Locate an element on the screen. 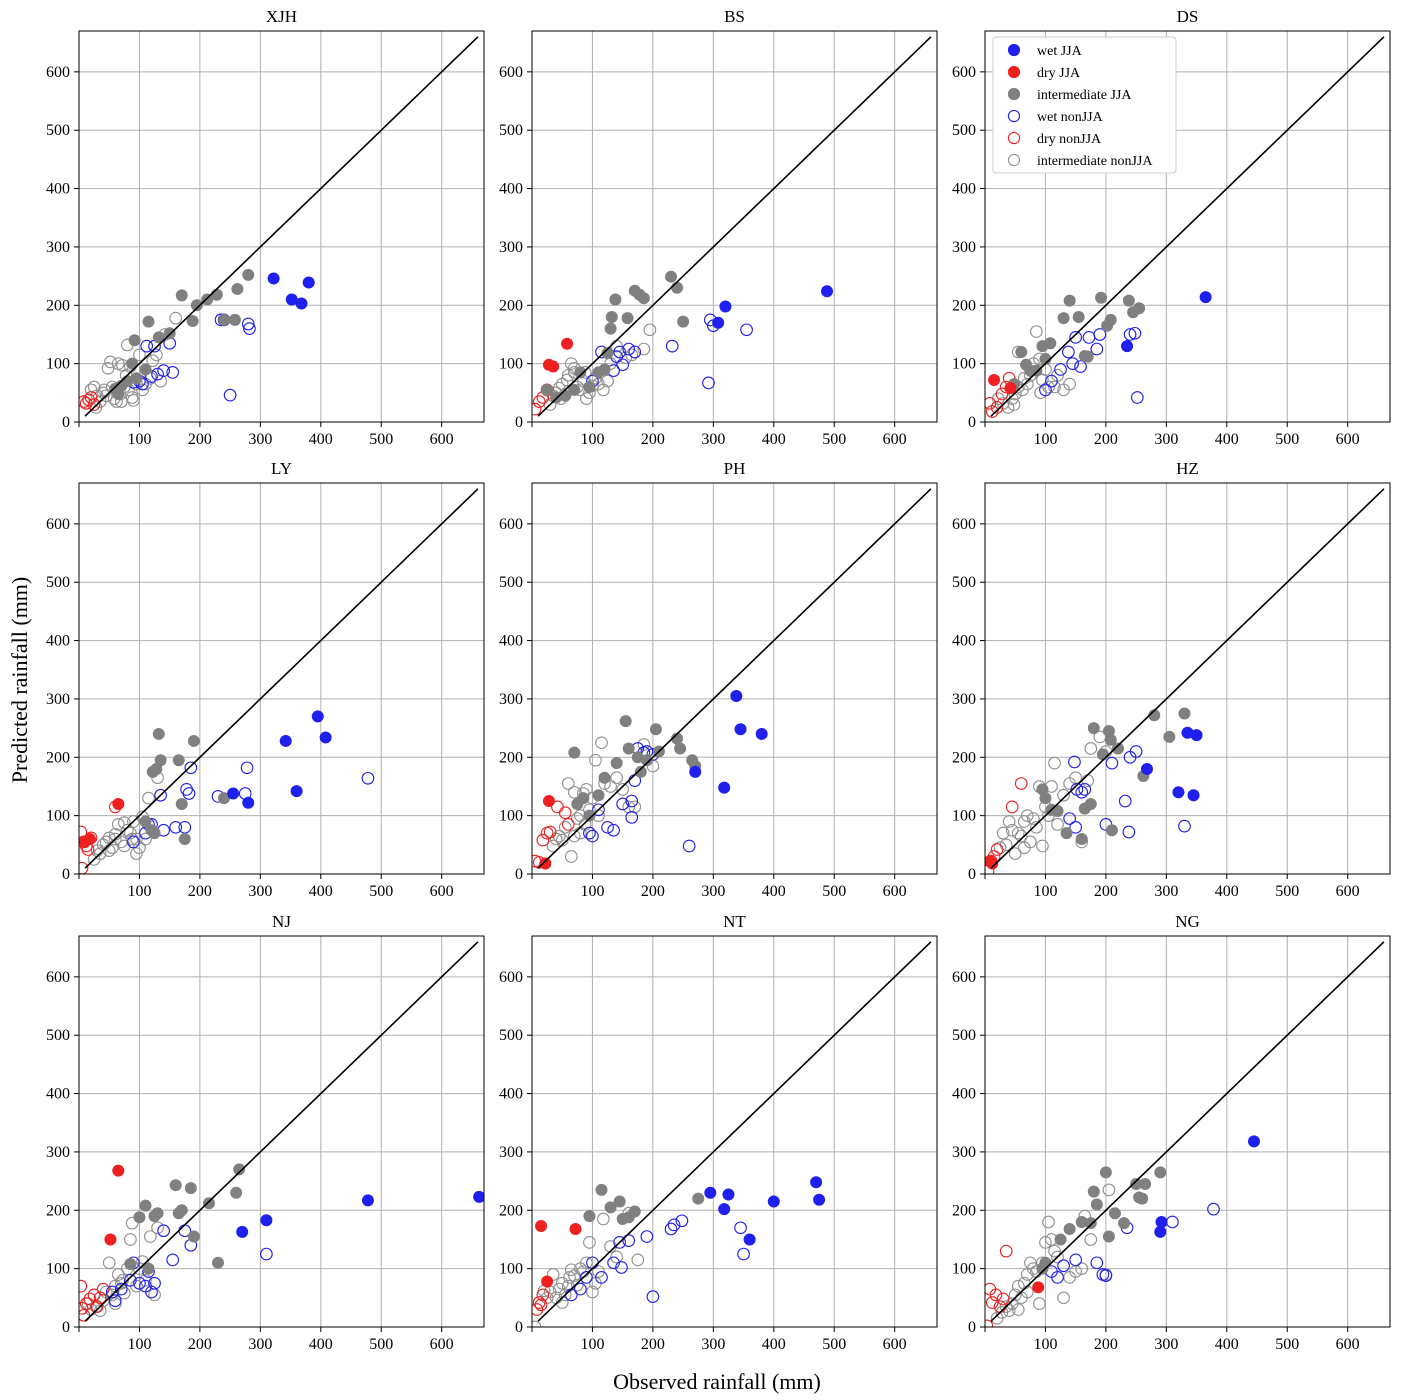 This screenshot has width=1403, height=1400. panel-title: HZ is located at coordinates (1187, 468).